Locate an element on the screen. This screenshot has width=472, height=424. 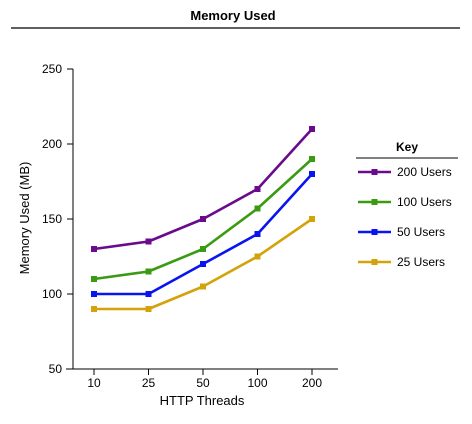
x-tick-label: 10 is located at coordinates (94, 383).